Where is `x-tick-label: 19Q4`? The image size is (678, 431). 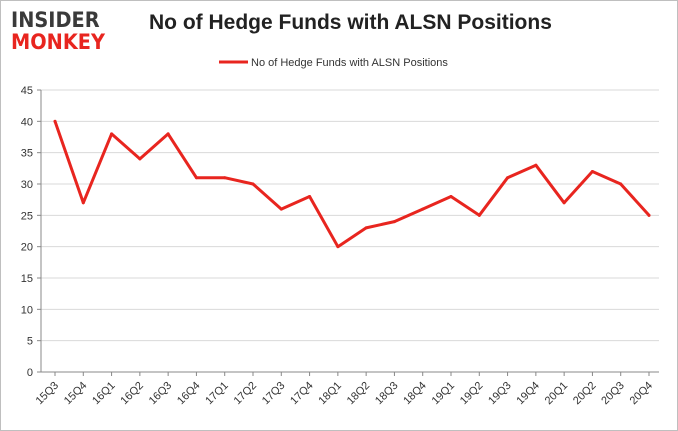
x-tick-label: 19Q4 is located at coordinates (528, 394).